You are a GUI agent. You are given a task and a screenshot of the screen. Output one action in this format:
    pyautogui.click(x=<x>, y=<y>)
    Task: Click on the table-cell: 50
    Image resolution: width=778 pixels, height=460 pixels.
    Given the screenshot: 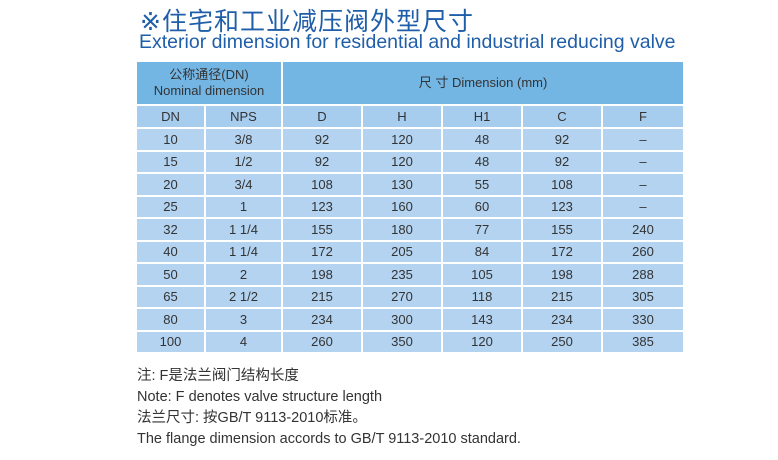 What is the action you would take?
    pyautogui.click(x=171, y=275)
    